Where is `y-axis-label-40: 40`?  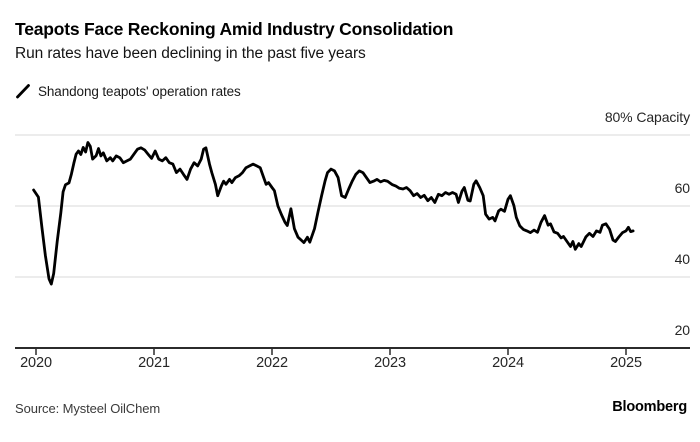 y-axis-label-40: 40 is located at coordinates (682, 259).